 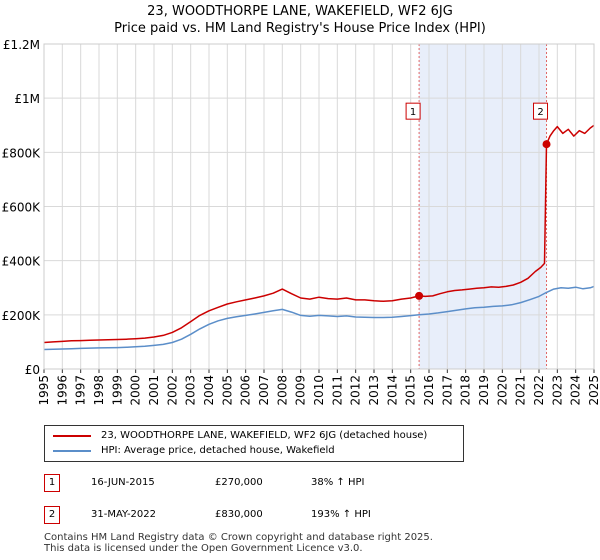 I want to click on x-tick-label: 2007, so click(x=264, y=390).